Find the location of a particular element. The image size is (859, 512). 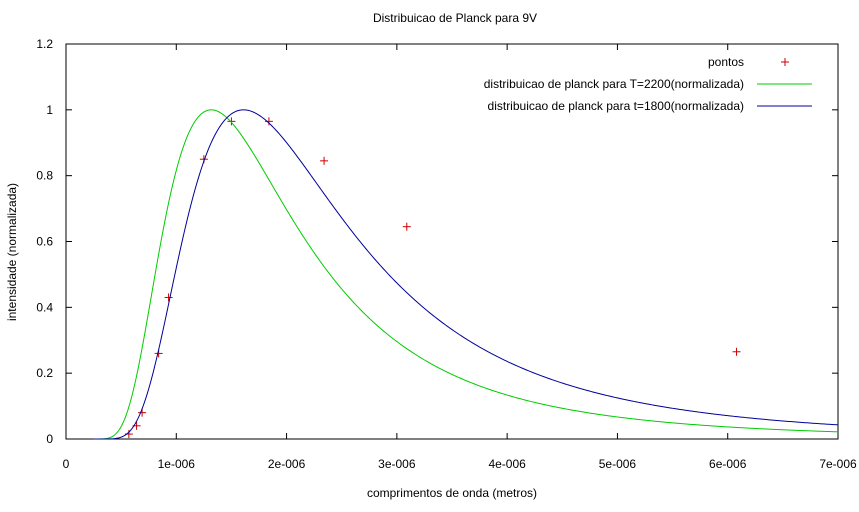

y-tick-label: 1 is located at coordinates (49, 110).